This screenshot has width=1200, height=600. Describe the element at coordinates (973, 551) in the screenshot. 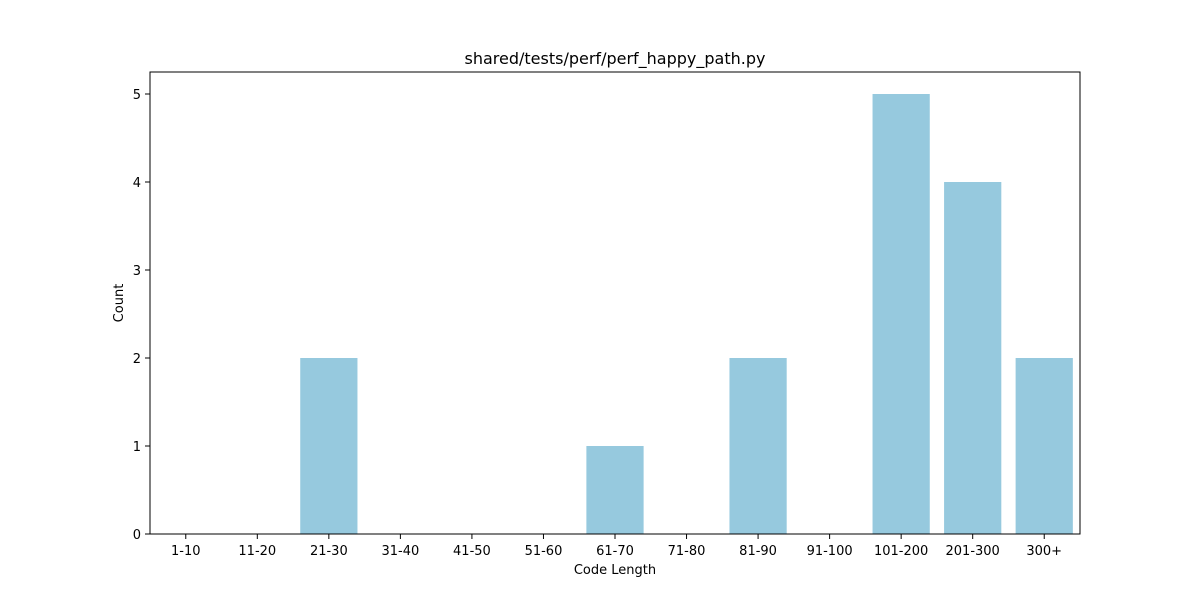

I see `x-tick-label: 201-300` at that location.